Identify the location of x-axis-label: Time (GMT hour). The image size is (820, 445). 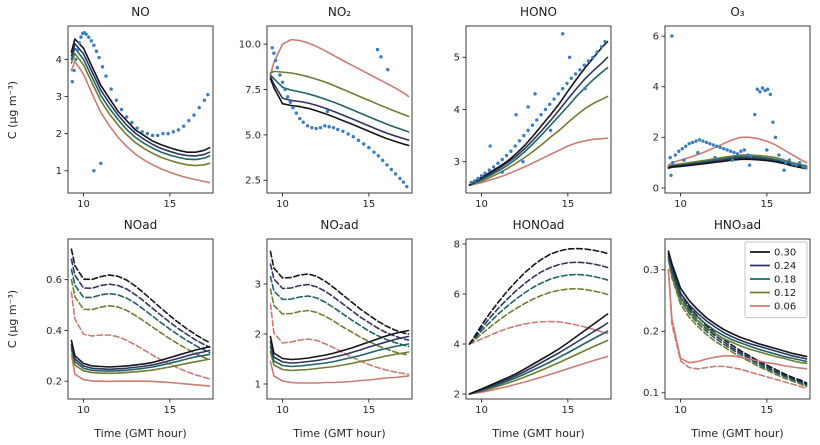
(538, 433).